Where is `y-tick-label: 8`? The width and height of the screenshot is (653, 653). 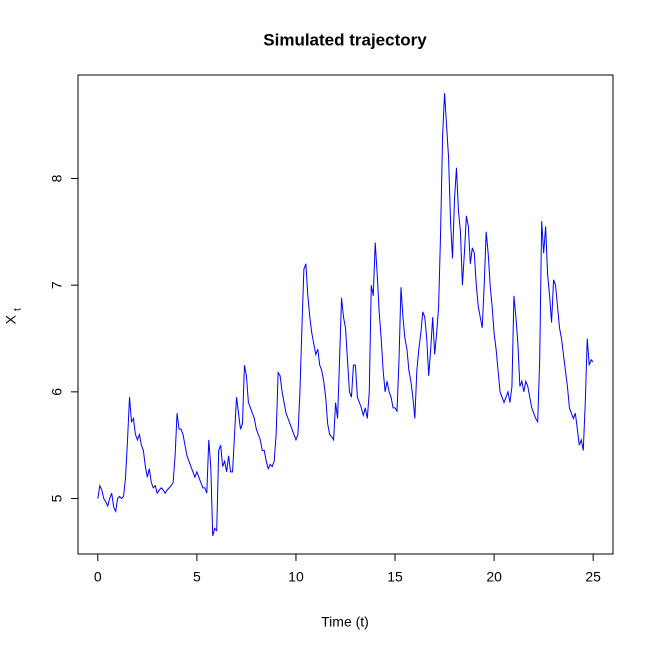
y-tick-label: 8 is located at coordinates (57, 178).